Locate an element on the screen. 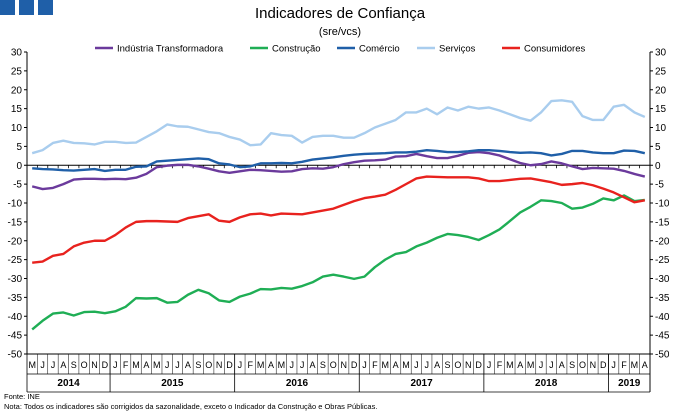  year-label: 2018 is located at coordinates (546, 383).